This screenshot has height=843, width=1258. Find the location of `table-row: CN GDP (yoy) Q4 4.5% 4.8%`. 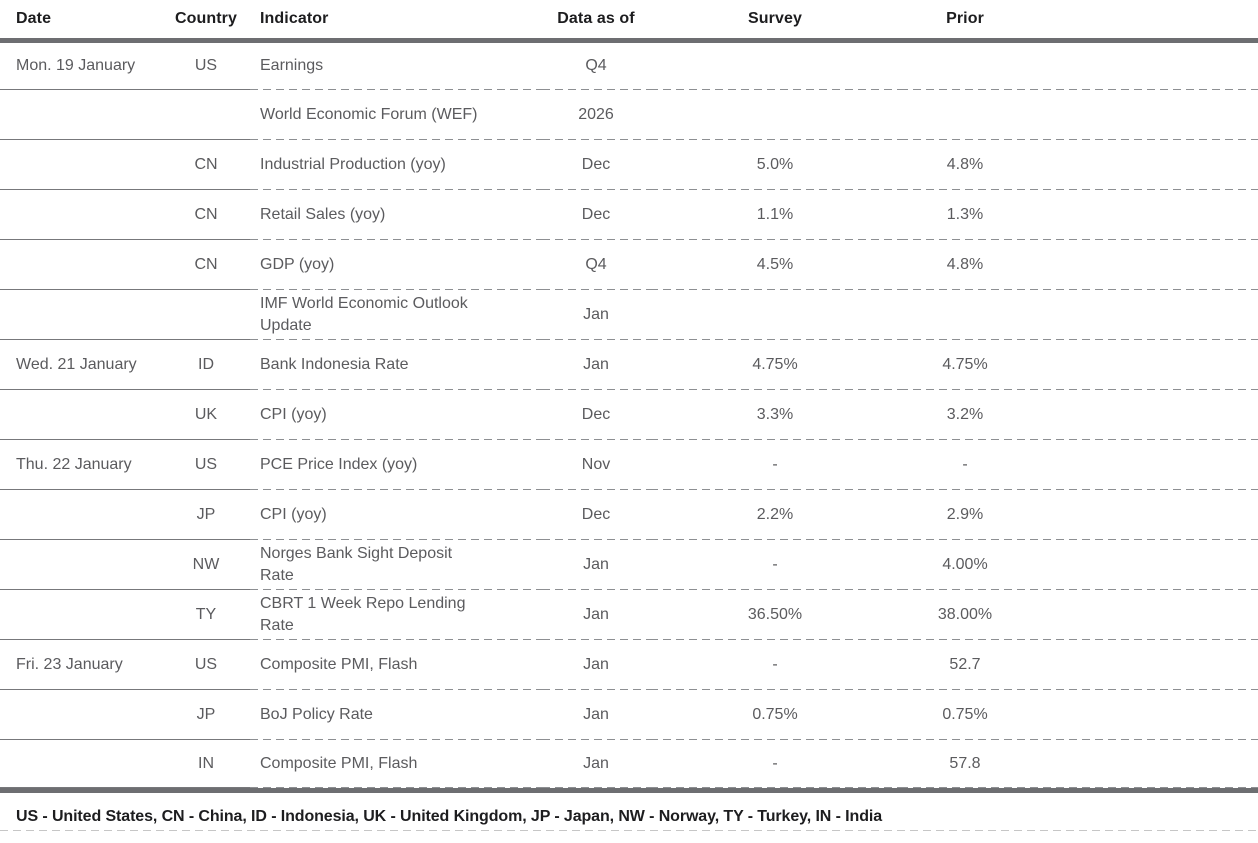

table-row: CN GDP (yoy) Q4 4.5% 4.8% is located at coordinates (629, 265).